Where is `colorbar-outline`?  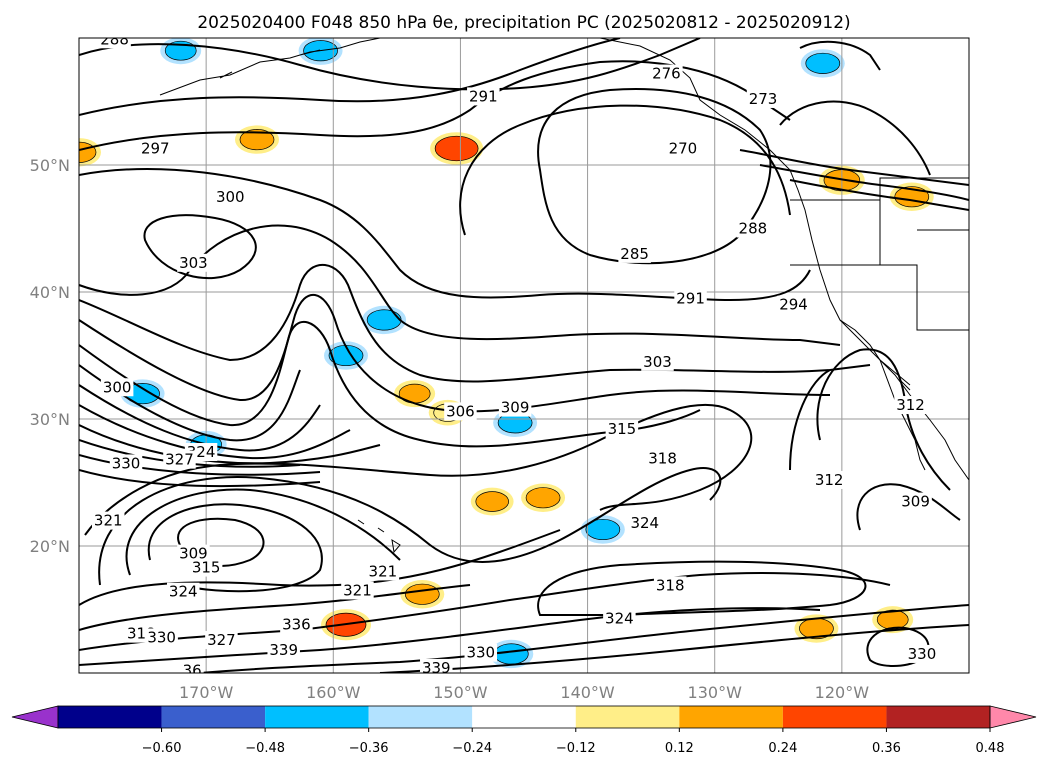
colorbar-outline is located at coordinates (524, 717).